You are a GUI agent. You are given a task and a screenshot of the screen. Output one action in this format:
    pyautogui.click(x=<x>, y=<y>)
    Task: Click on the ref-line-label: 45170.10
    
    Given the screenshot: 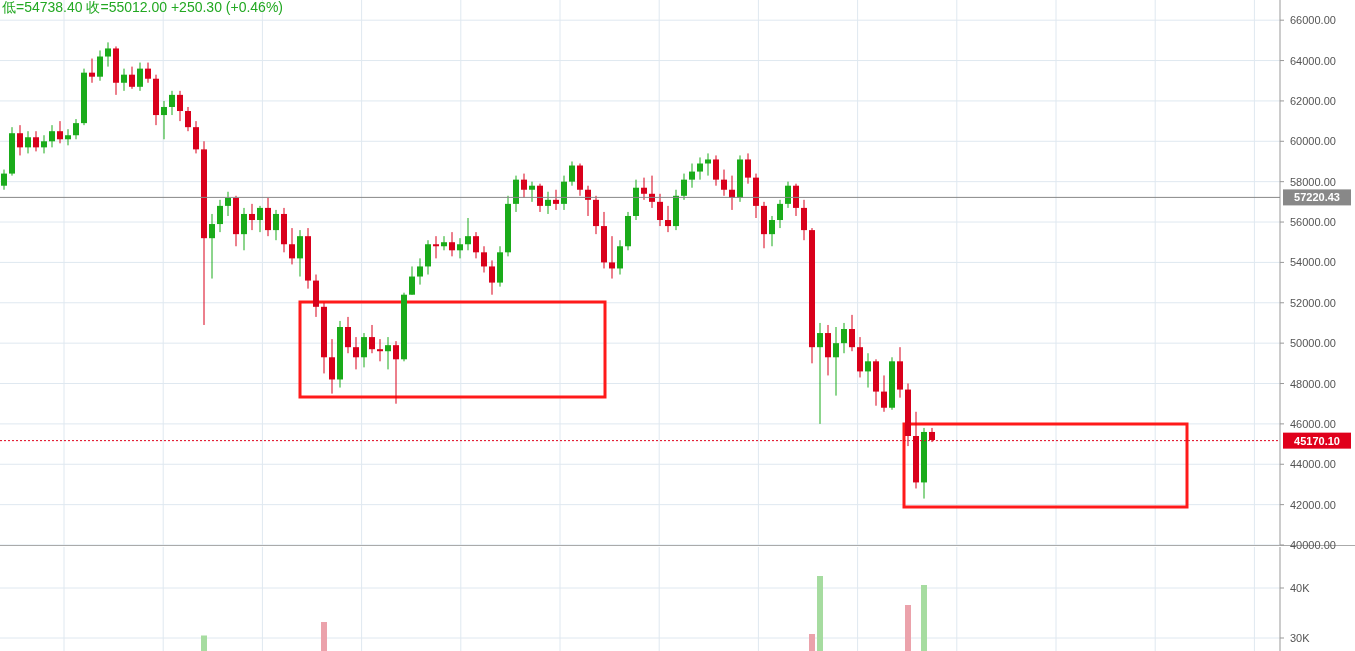 What is the action you would take?
    pyautogui.click(x=1317, y=440)
    